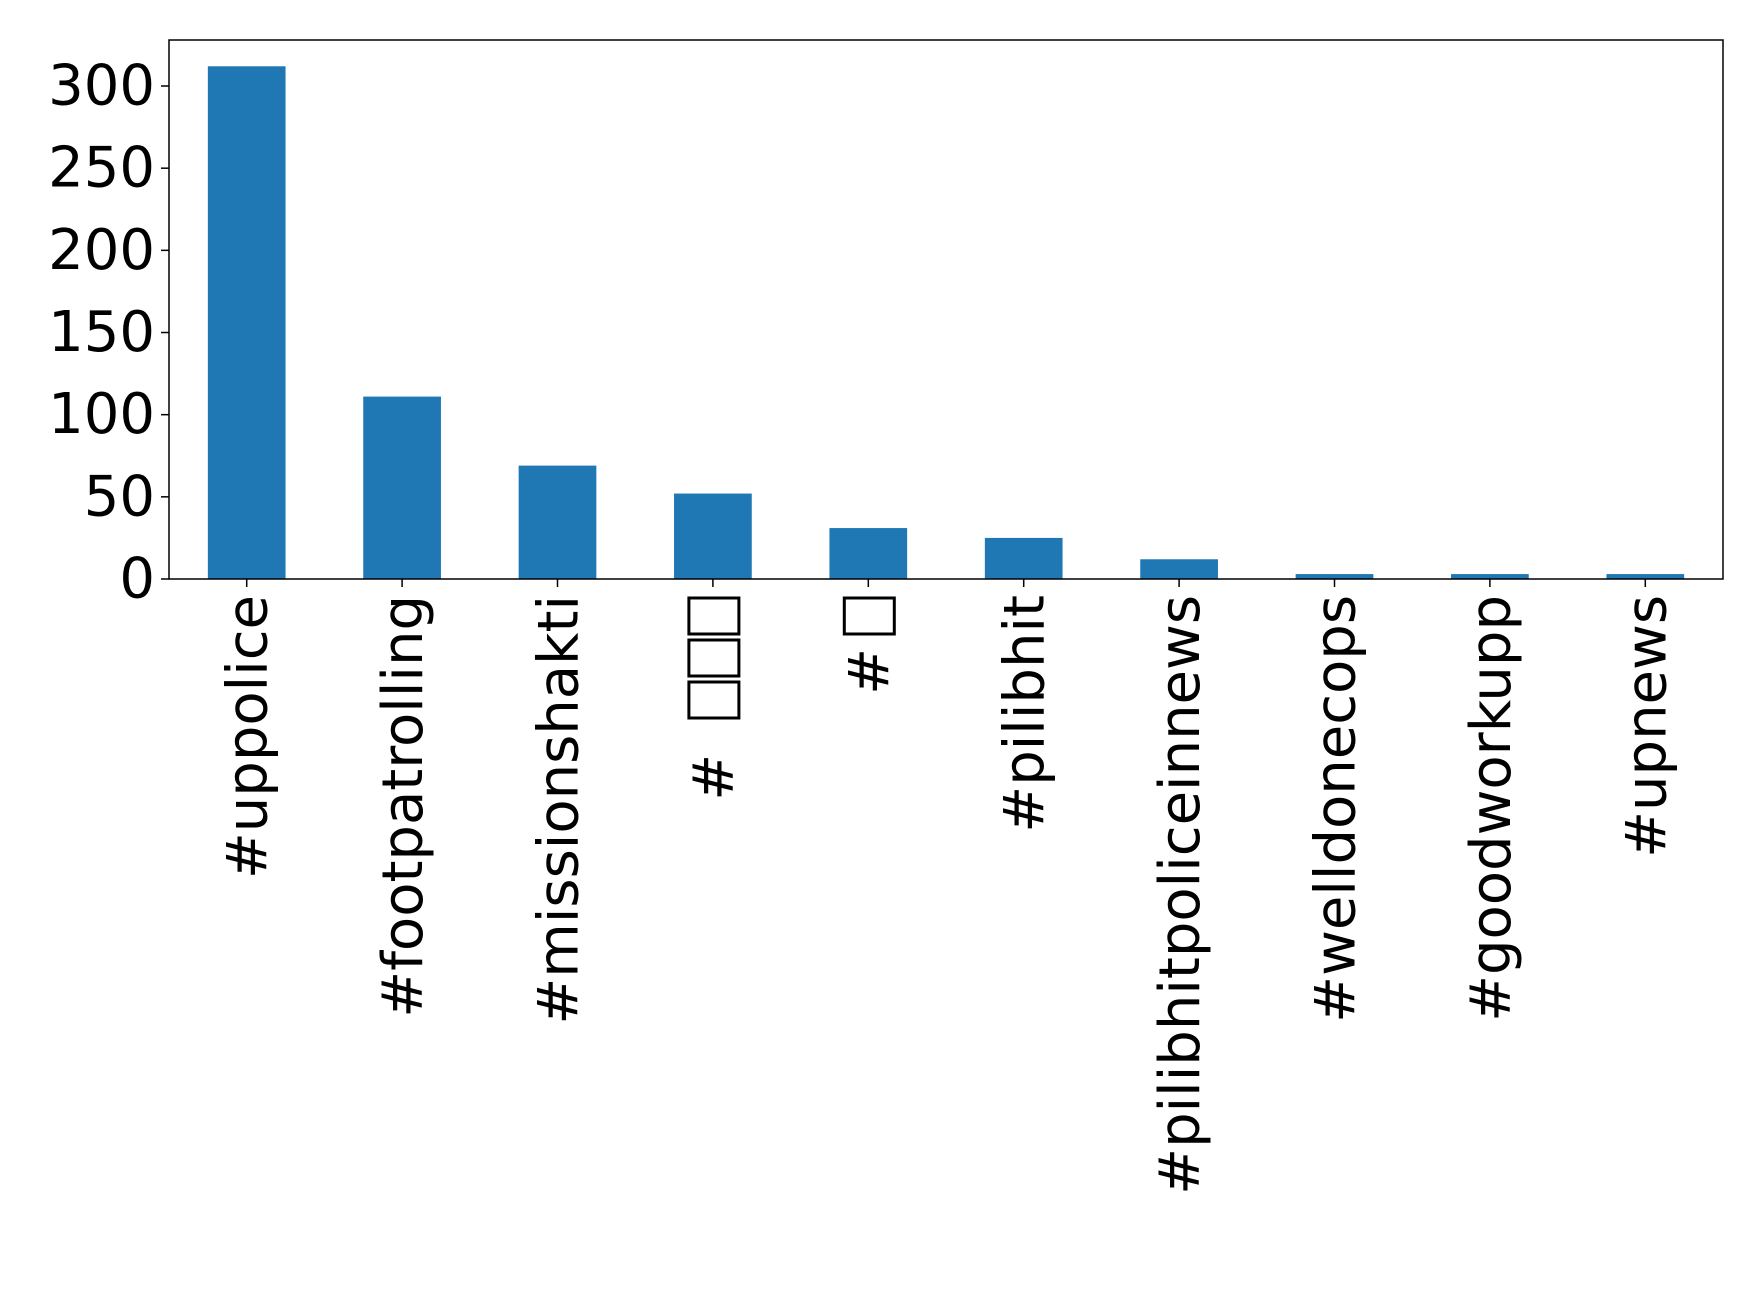 This screenshot has height=1297, width=1759. What do you see at coordinates (137, 579) in the screenshot?
I see `y-tick-label: 0` at bounding box center [137, 579].